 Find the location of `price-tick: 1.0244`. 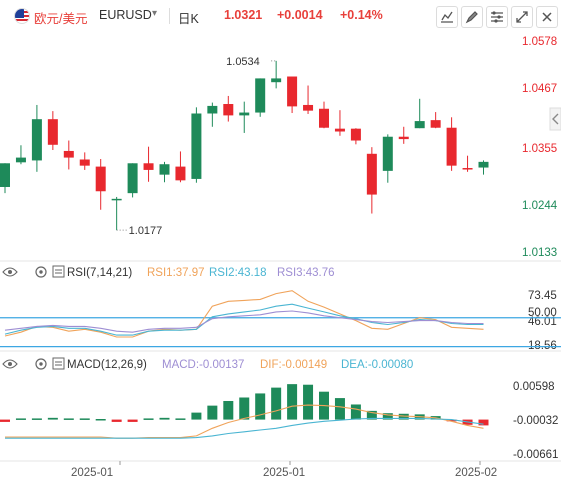

price-tick: 1.0244 is located at coordinates (540, 206).